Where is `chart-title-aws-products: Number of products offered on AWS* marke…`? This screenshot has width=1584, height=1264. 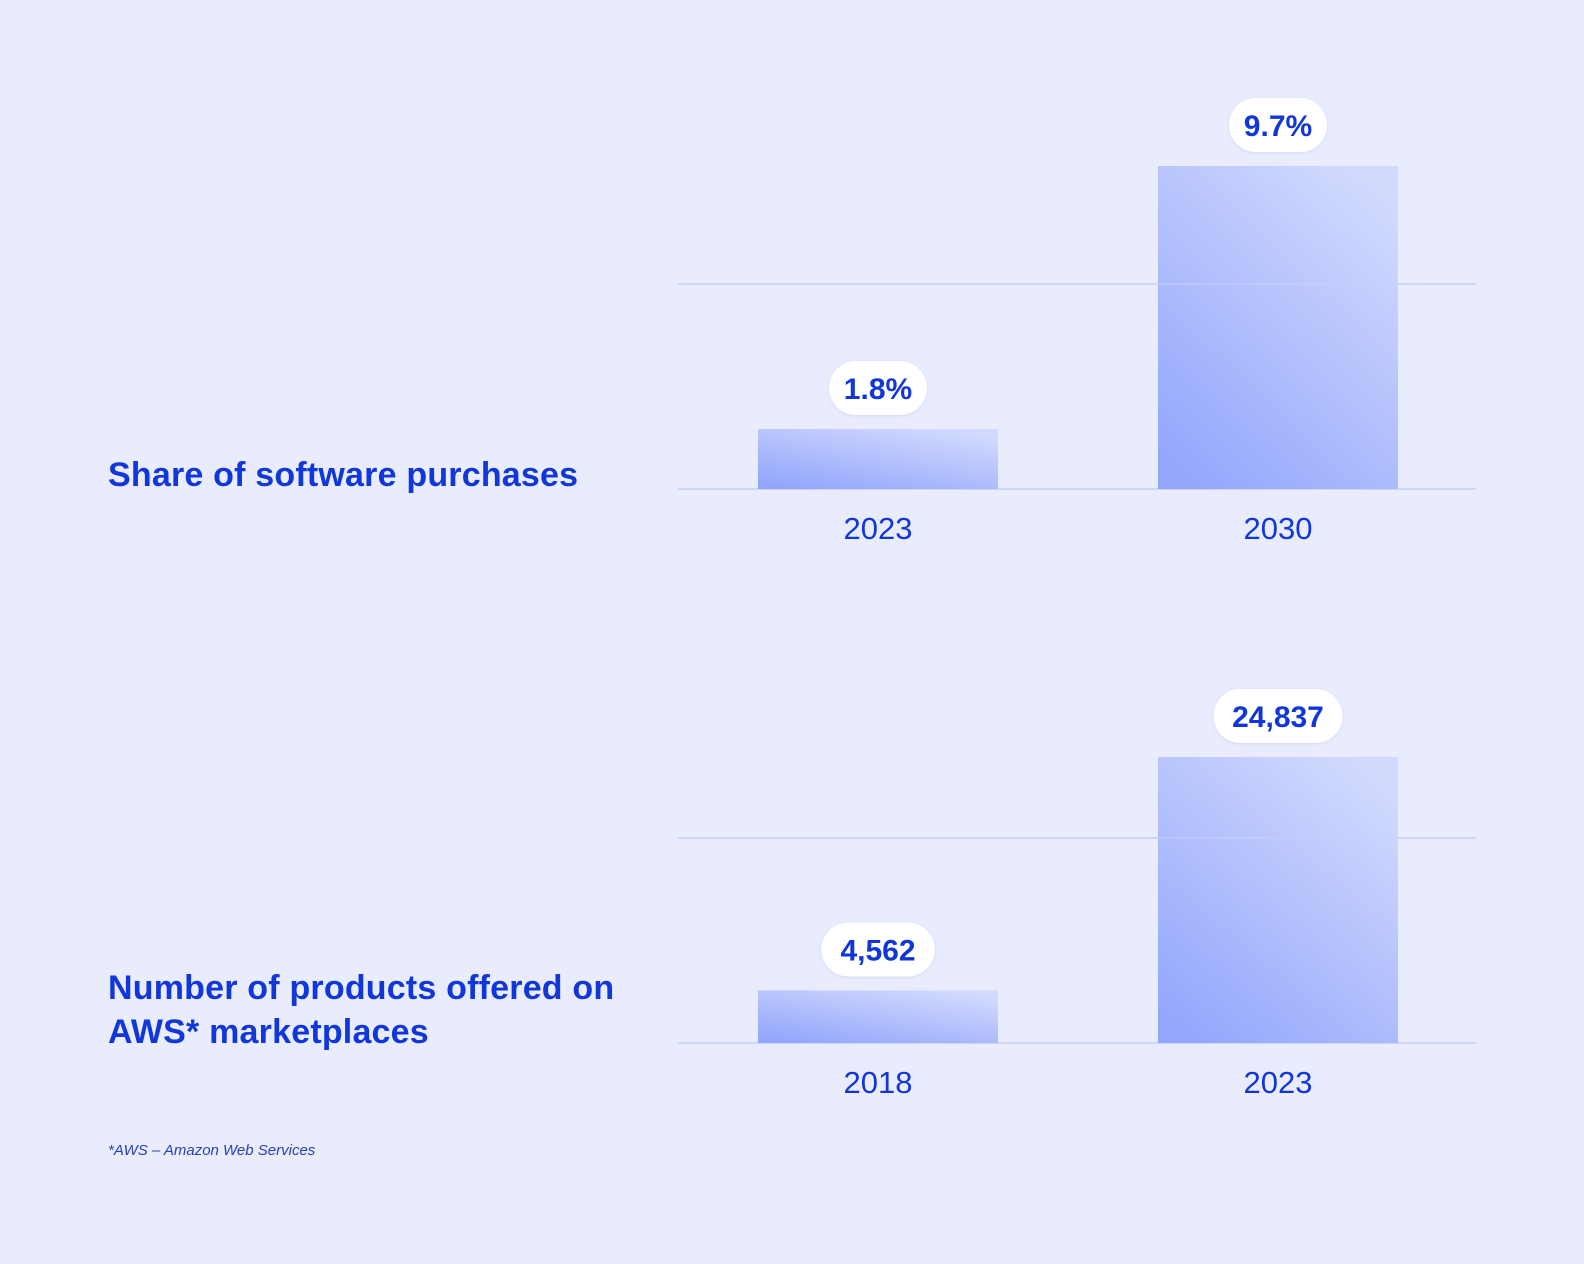
chart-title-aws-products: Number of products offered on AWS* marke… is located at coordinates (361, 1010).